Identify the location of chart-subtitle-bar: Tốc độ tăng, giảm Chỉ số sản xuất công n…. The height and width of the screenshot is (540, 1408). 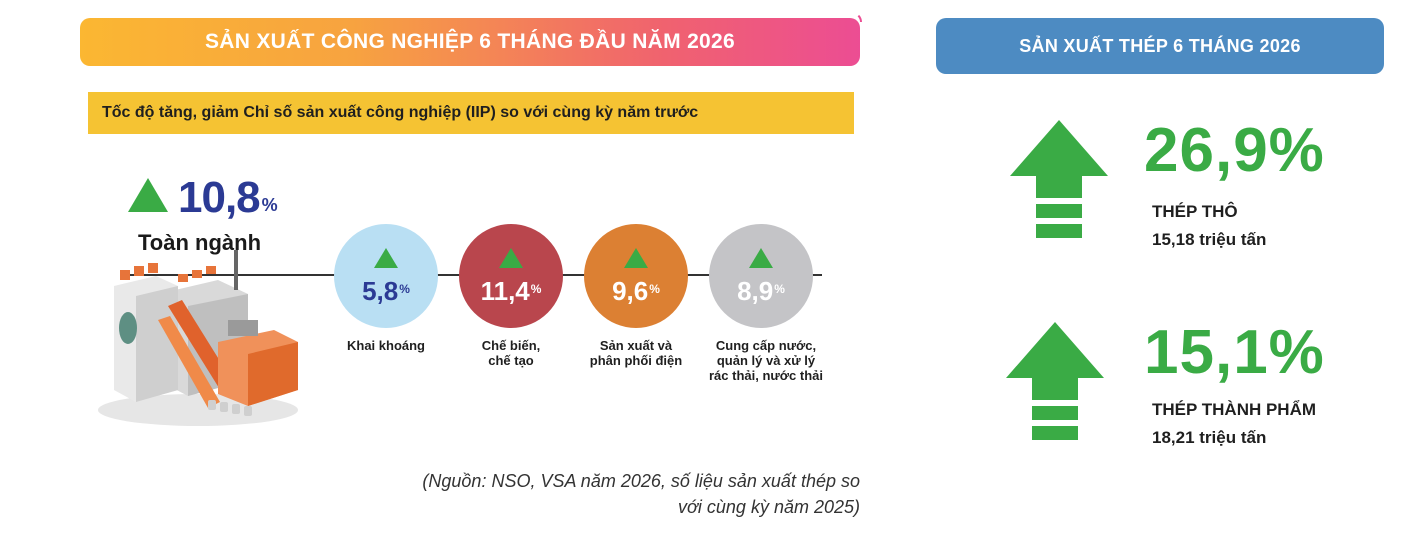
(471, 113).